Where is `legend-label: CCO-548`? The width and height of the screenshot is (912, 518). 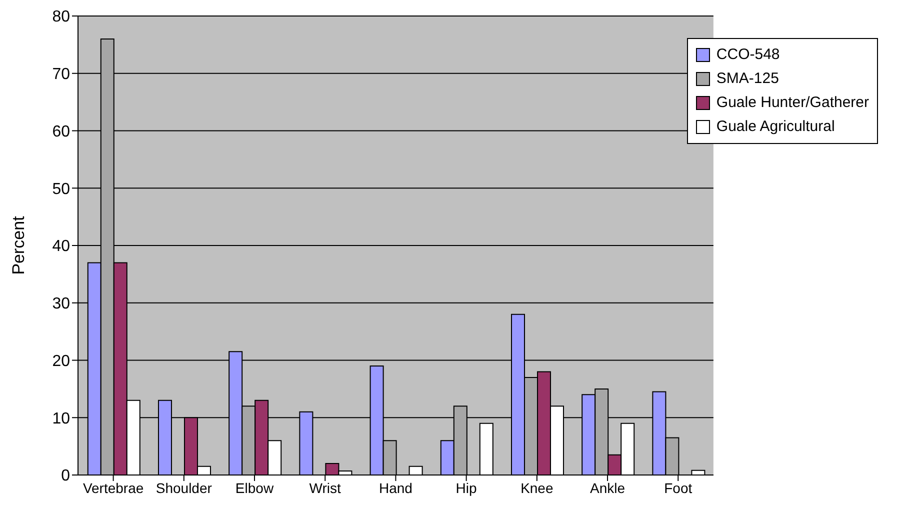
legend-label: CCO-548 is located at coordinates (748, 55).